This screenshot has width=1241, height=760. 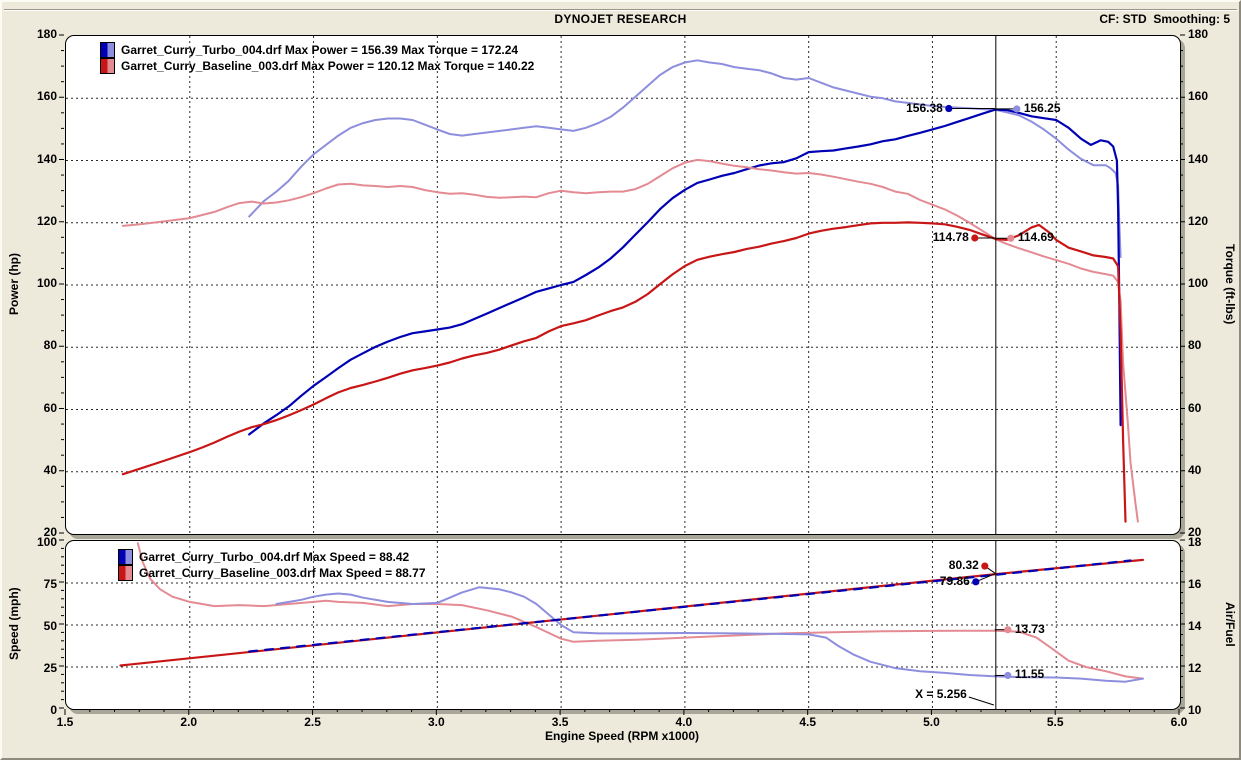 I want to click on x-tick-label: 4.0, so click(x=684, y=722).